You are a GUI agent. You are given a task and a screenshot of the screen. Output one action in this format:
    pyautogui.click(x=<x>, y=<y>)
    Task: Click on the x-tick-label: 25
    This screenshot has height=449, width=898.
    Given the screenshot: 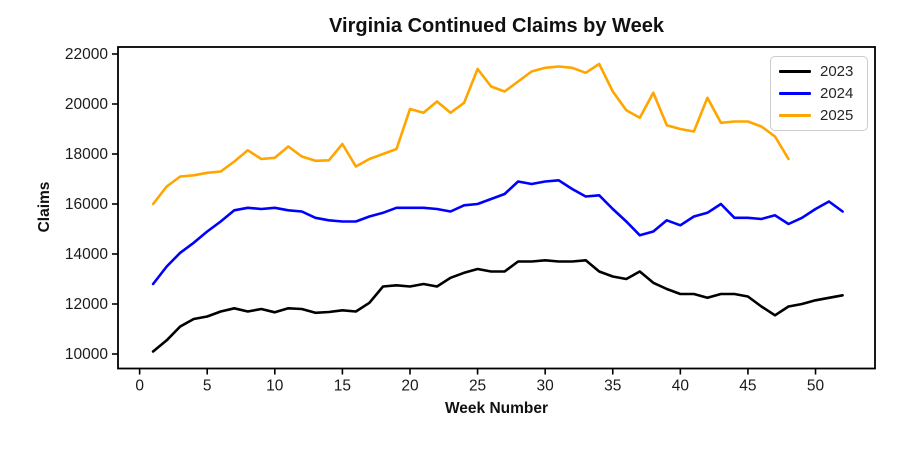 What is the action you would take?
    pyautogui.click(x=477, y=386)
    